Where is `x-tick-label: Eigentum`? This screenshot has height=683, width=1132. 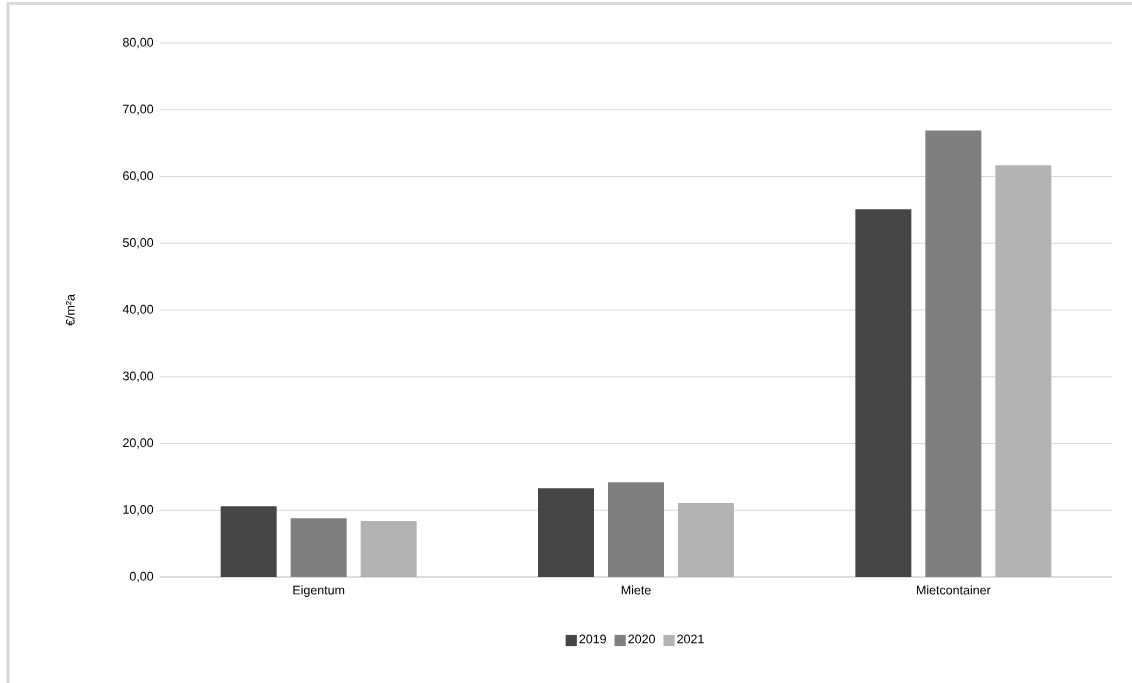 x-tick-label: Eigentum is located at coordinates (319, 591).